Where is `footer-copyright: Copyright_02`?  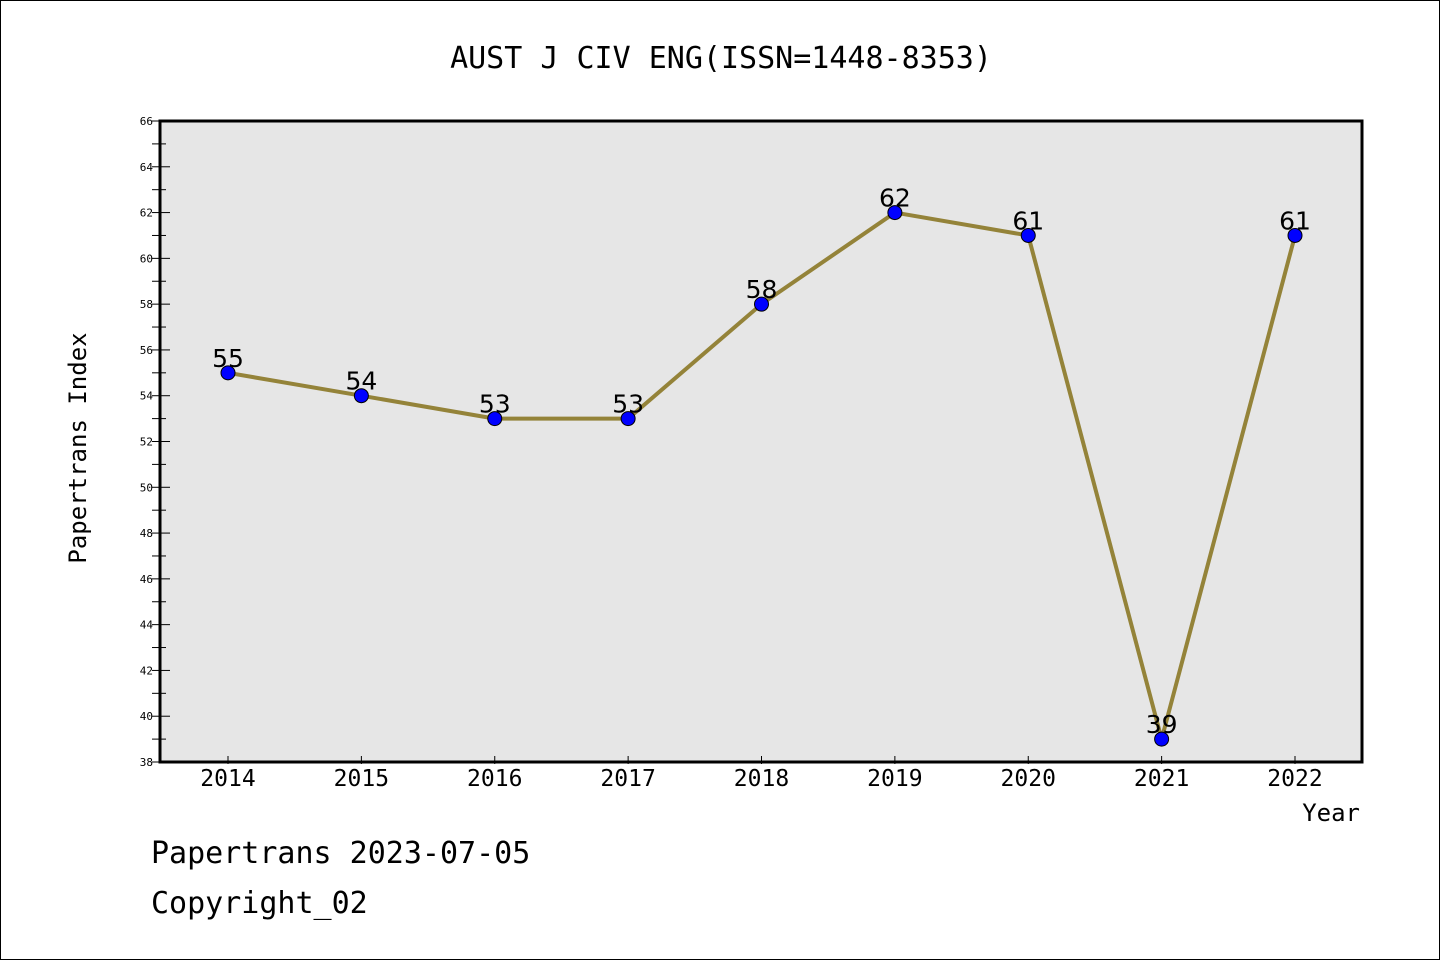
footer-copyright: Copyright_02 is located at coordinates (259, 903).